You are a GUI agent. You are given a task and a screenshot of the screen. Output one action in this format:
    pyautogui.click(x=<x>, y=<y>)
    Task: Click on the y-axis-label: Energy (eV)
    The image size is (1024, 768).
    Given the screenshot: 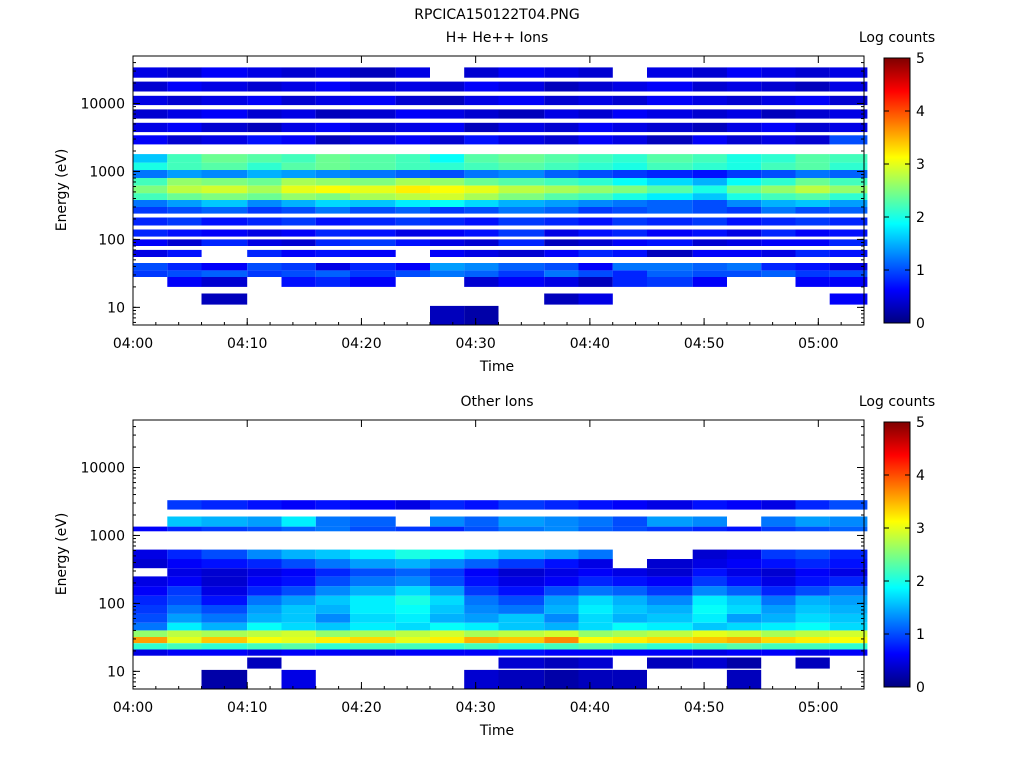 What is the action you would take?
    pyautogui.click(x=62, y=190)
    